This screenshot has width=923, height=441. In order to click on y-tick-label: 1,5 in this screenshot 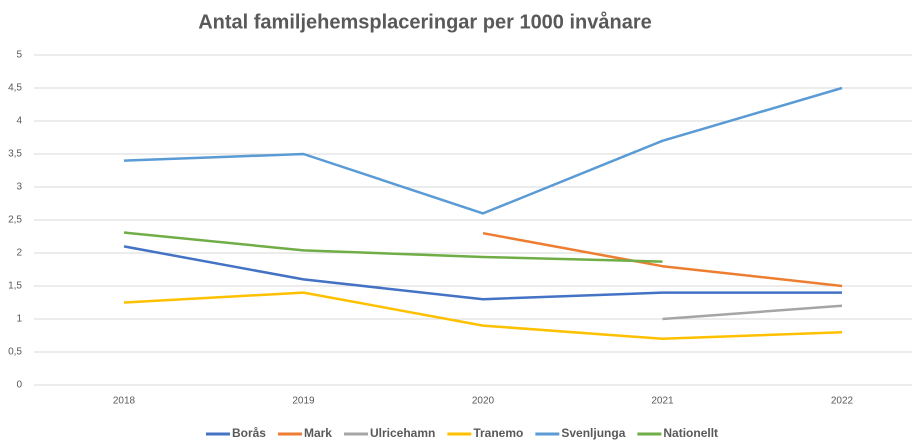, I will do `click(15, 286)`.